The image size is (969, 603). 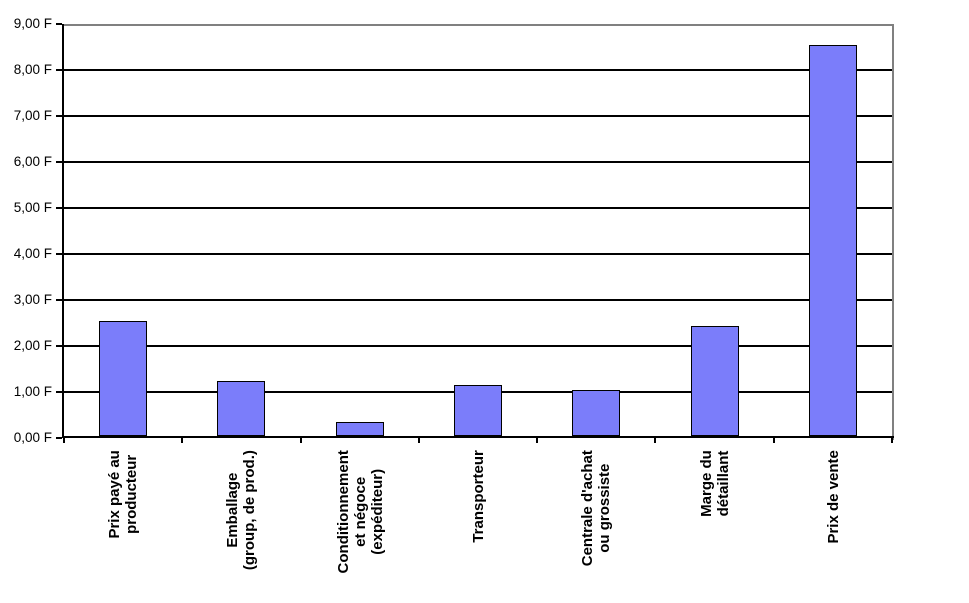 I want to click on plot-border-right, so click(x=893, y=232).